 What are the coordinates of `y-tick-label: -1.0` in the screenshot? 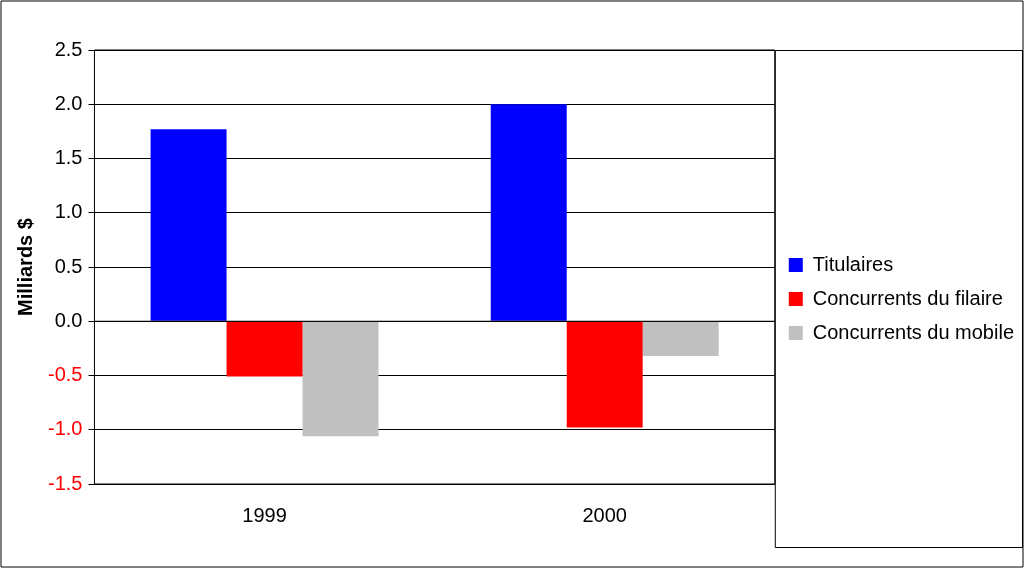 It's located at (65, 428).